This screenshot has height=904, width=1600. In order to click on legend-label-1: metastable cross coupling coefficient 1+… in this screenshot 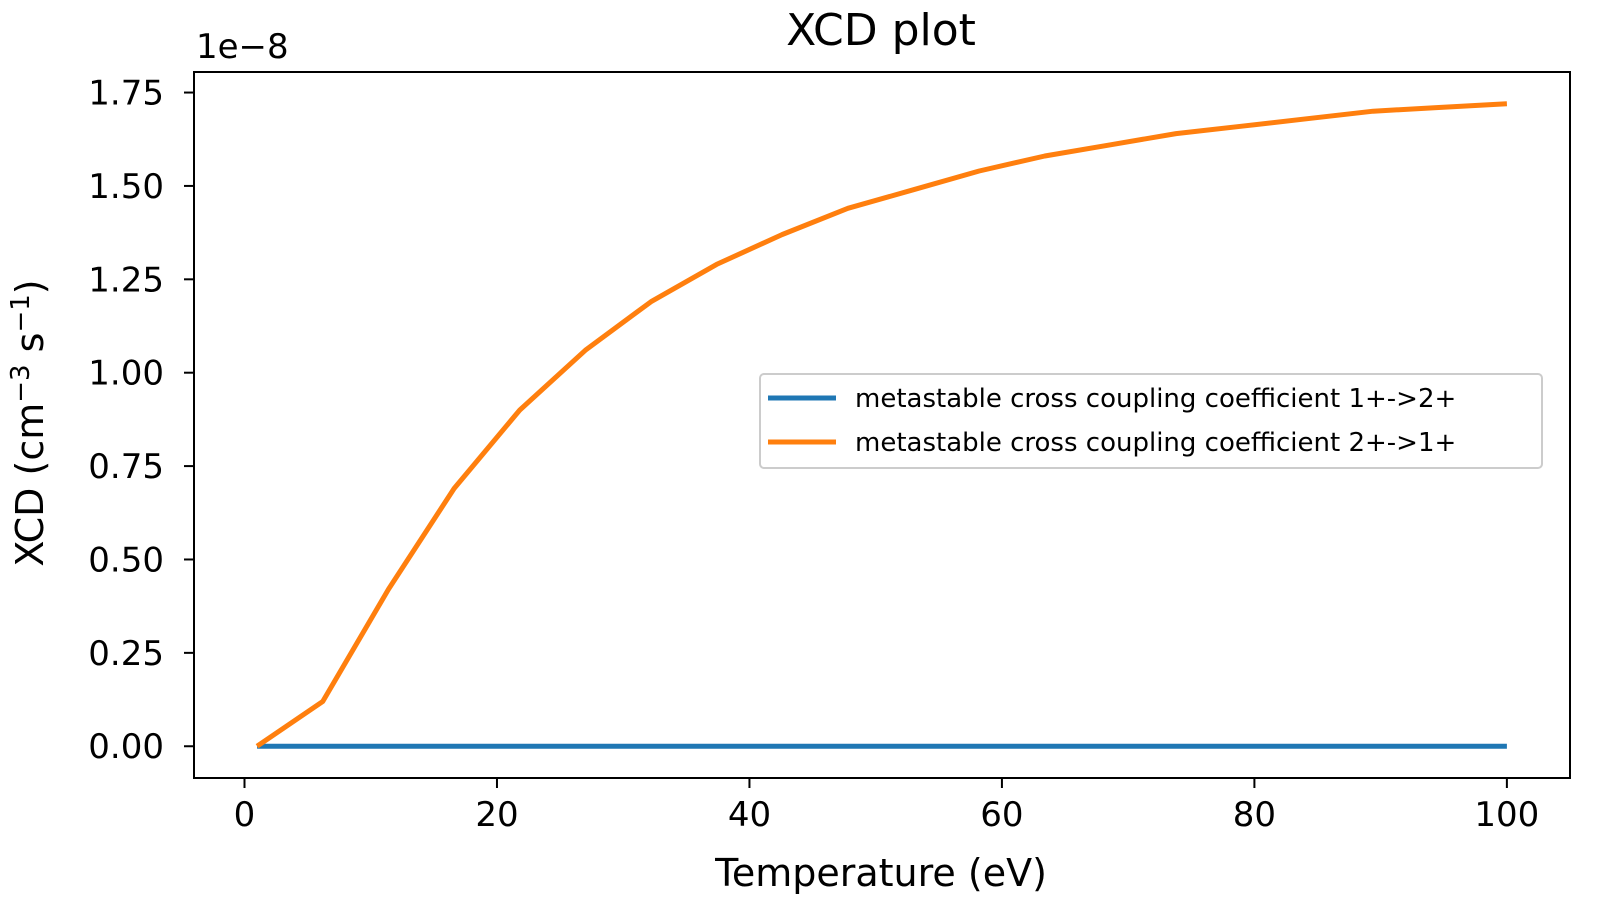, I will do `click(1155, 399)`.